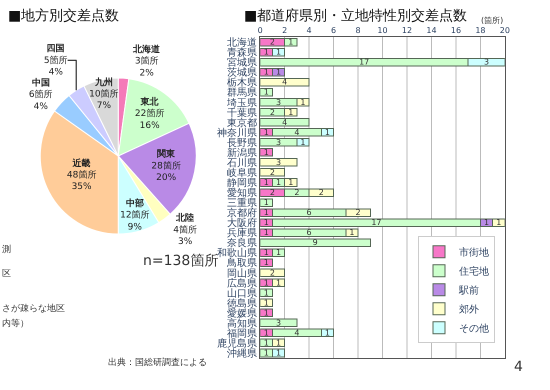  I want to click on y-tick-label: 奈良県, so click(242, 243).